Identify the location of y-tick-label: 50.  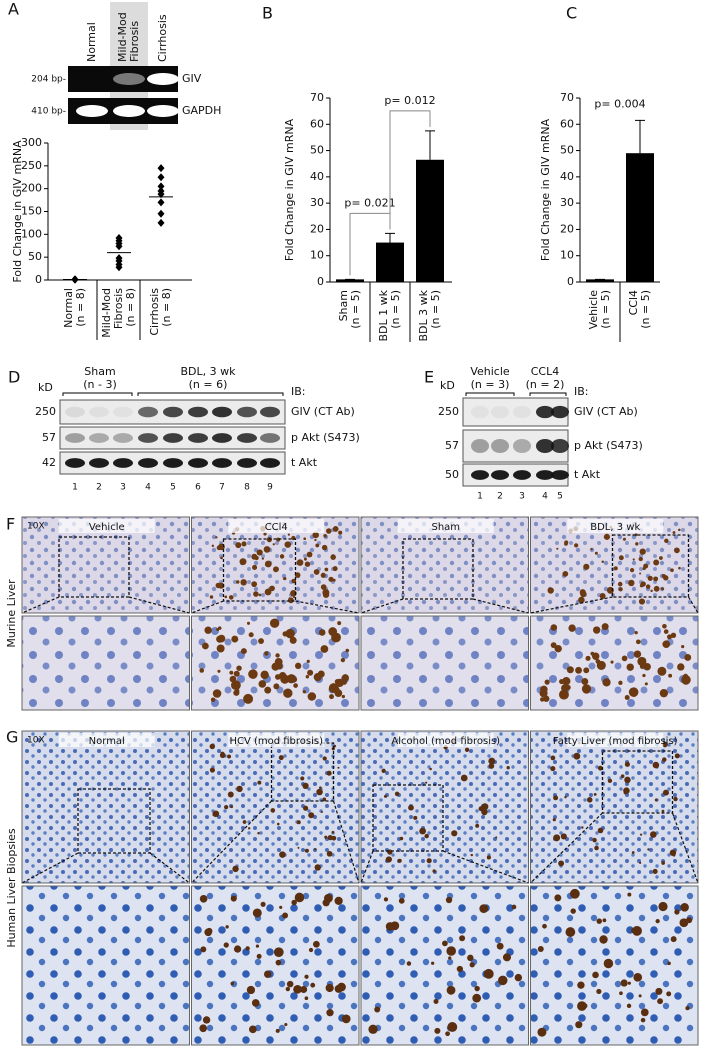
(35, 256).